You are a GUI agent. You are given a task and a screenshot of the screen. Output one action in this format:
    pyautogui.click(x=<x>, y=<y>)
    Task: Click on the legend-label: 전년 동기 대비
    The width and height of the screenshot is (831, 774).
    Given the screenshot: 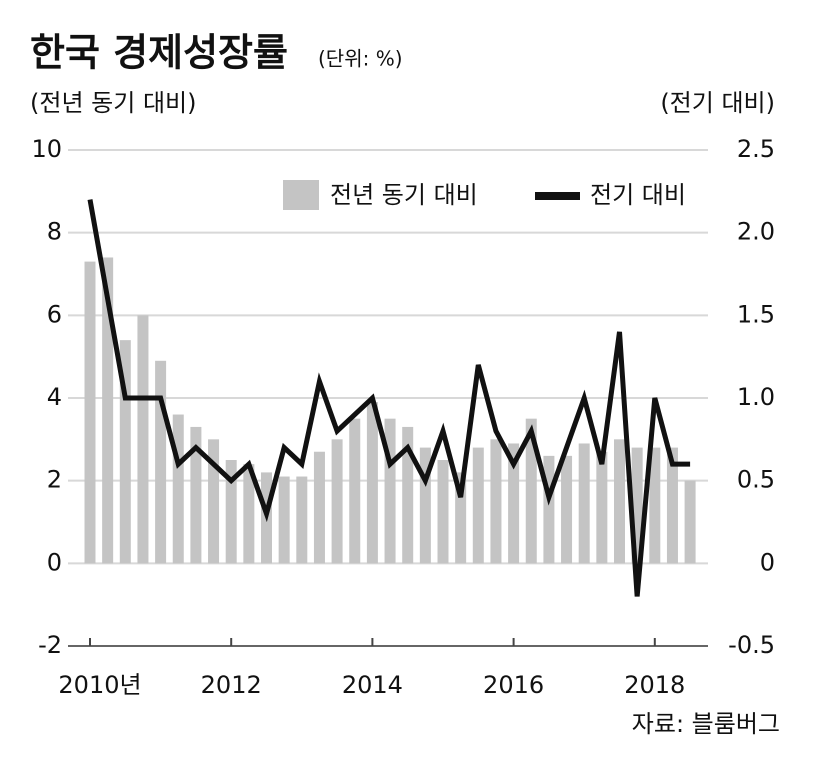 What is the action you would take?
    pyautogui.click(x=404, y=195)
    